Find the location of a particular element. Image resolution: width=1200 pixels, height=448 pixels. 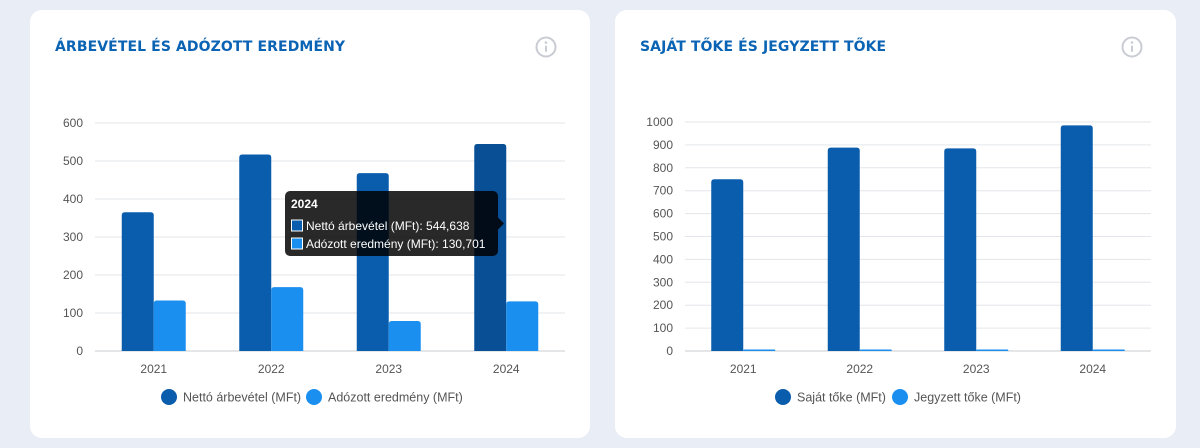

card-title: SAJÁT TŐKE ÉS JEGYZETT TŐKE is located at coordinates (763, 47).